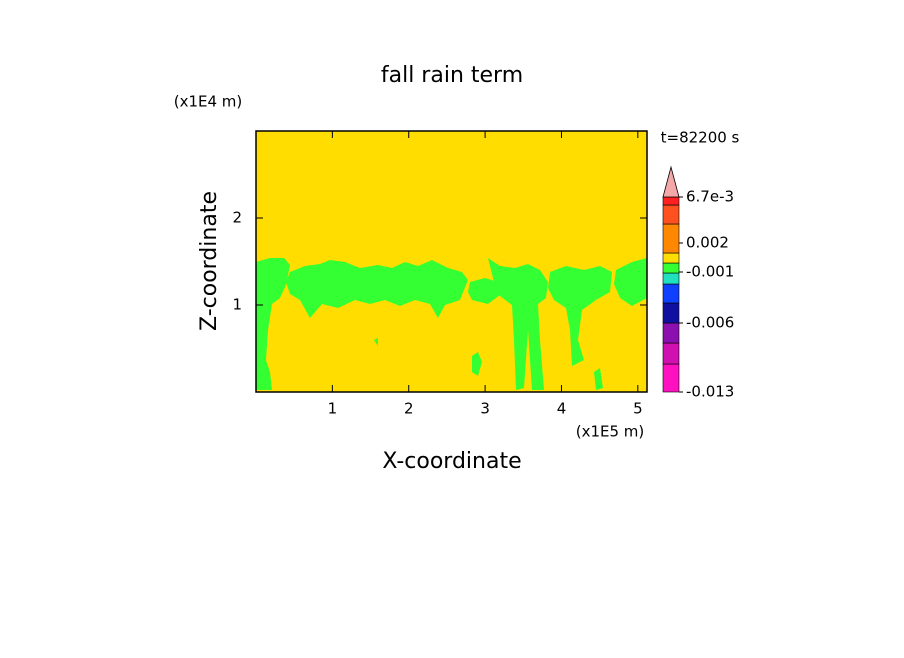 The width and height of the screenshot is (904, 658). I want to click on chart-title: fall rain term, so click(452, 75).